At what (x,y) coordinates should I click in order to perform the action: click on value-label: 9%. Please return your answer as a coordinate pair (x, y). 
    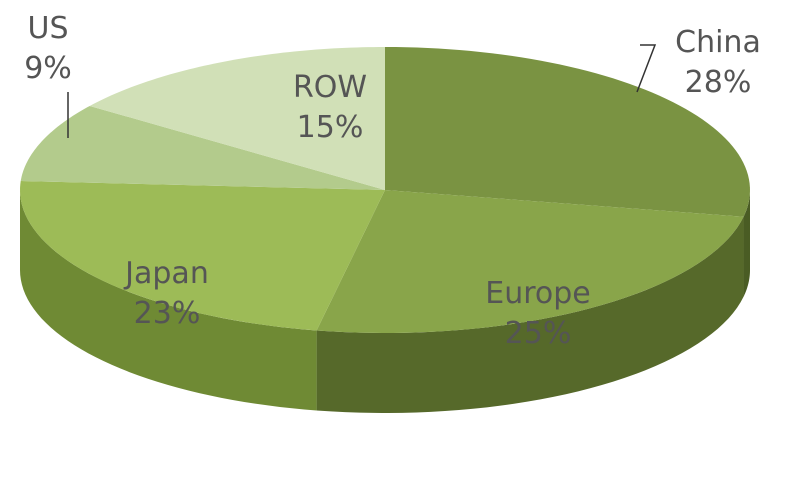
    Looking at the image, I should click on (48, 68).